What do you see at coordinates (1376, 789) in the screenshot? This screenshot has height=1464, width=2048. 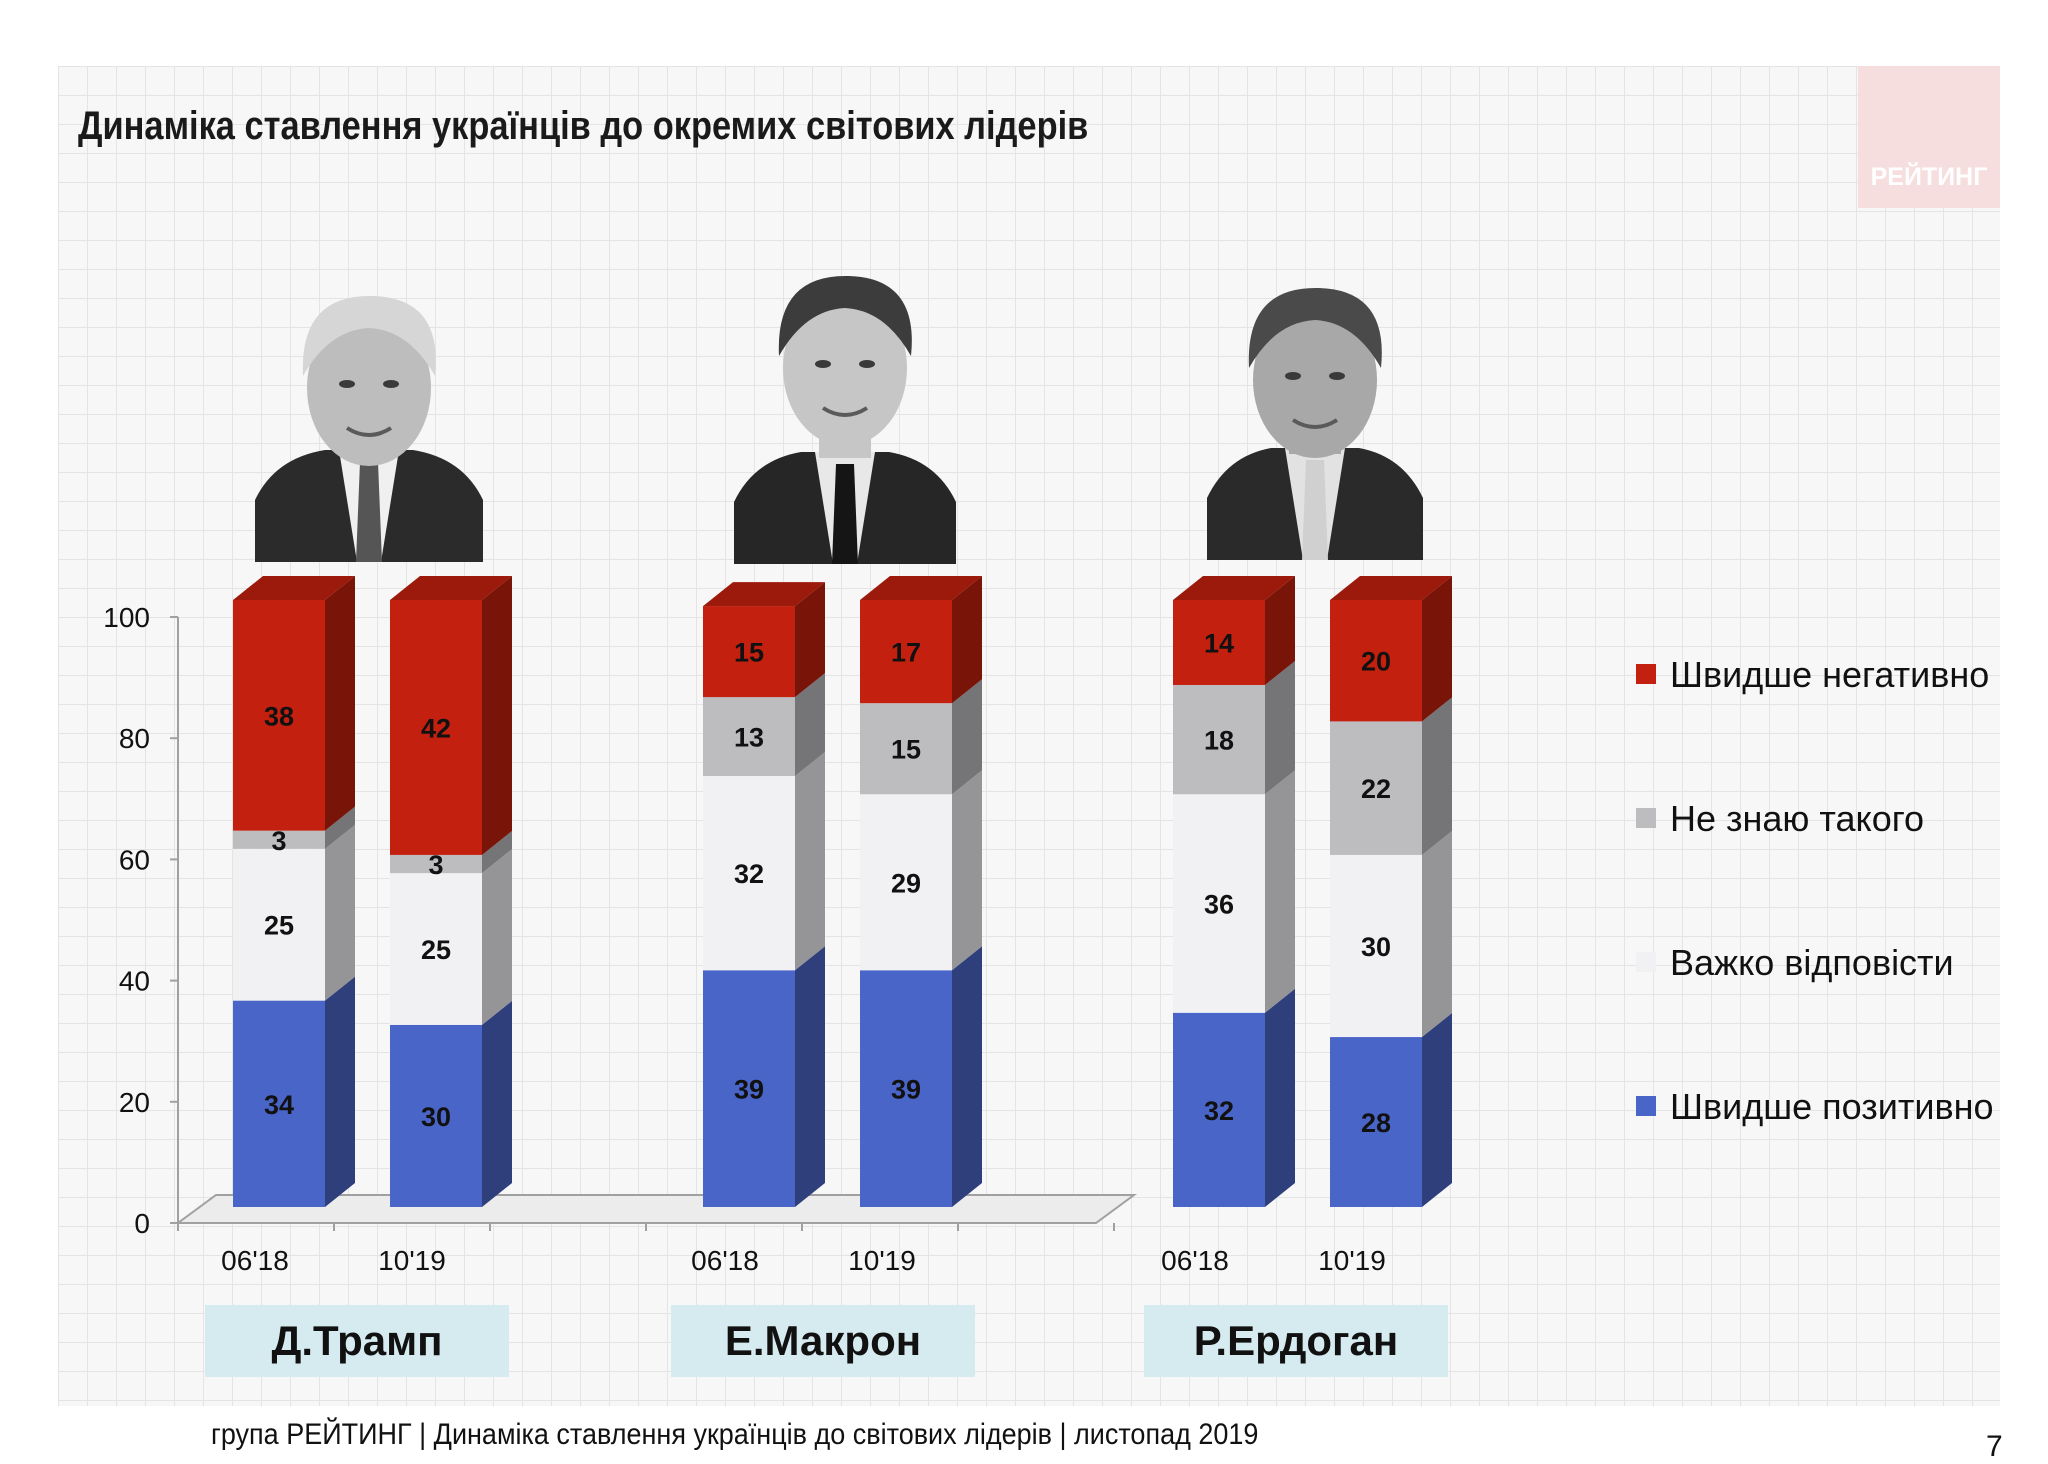 I see `bar-value-label: 22` at bounding box center [1376, 789].